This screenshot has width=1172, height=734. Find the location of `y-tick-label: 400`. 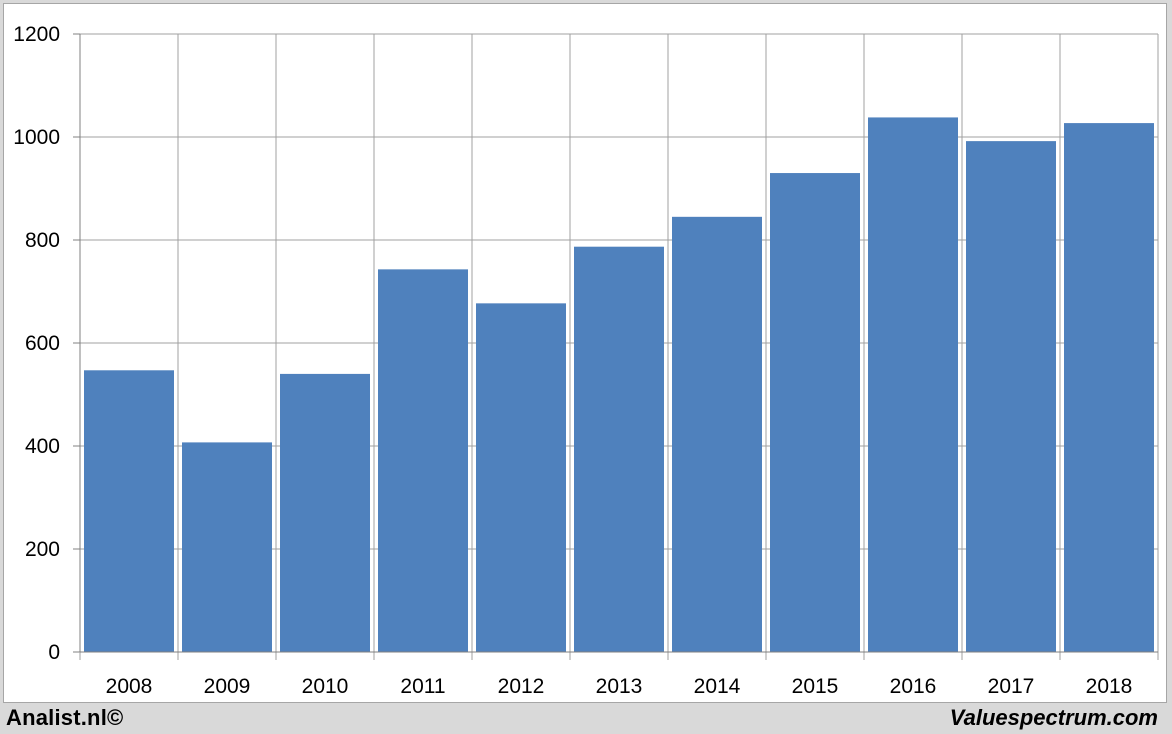

y-tick-label: 400 is located at coordinates (42, 446).